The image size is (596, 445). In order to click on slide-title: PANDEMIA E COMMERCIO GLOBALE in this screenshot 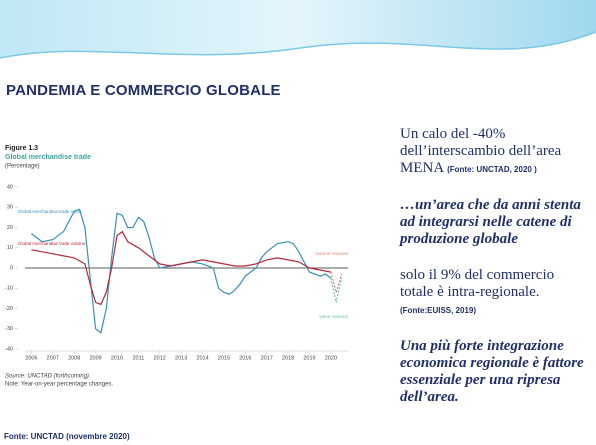, I will do `click(143, 90)`.